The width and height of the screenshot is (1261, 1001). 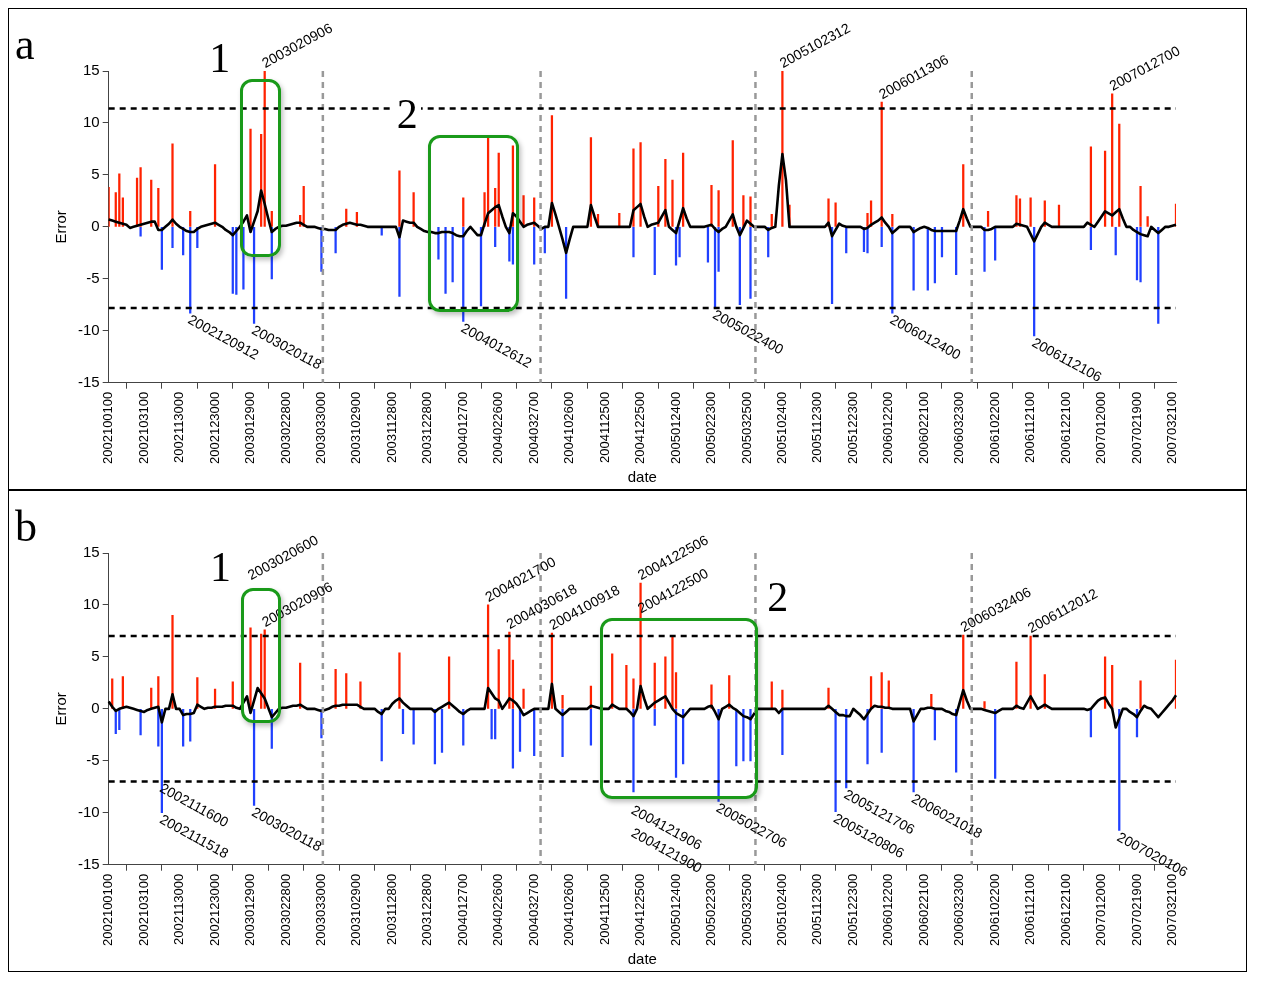 I want to click on x-tick-label: 2003022800, so click(x=285, y=428).